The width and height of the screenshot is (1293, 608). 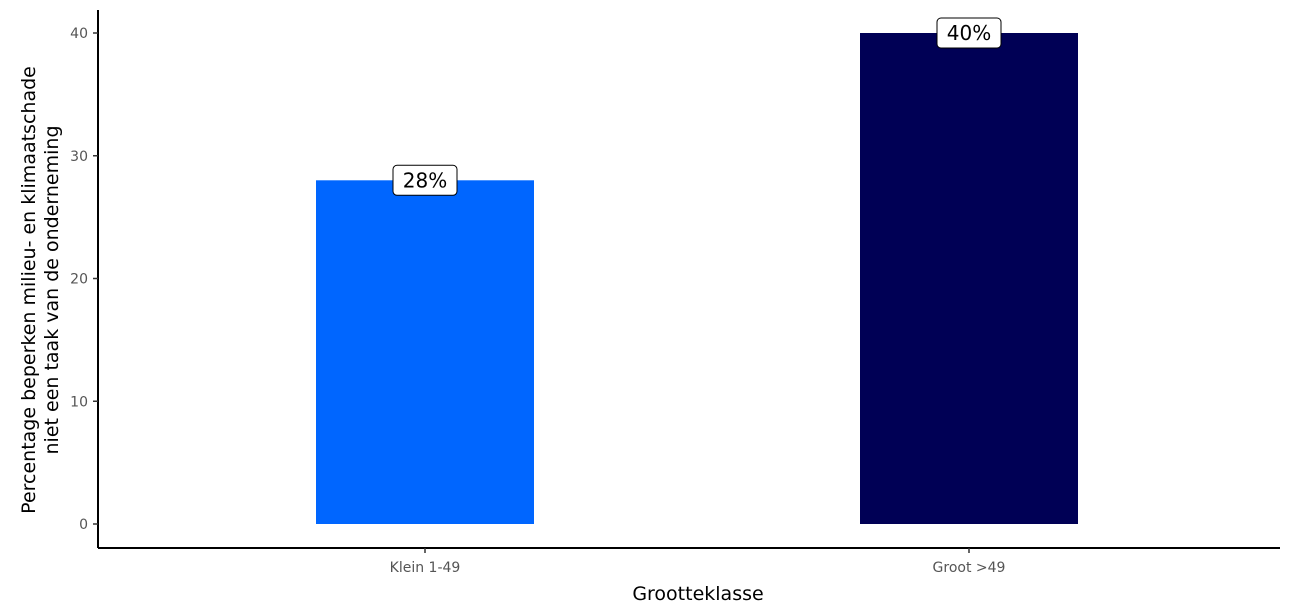 I want to click on data-label: 40%, so click(x=969, y=33).